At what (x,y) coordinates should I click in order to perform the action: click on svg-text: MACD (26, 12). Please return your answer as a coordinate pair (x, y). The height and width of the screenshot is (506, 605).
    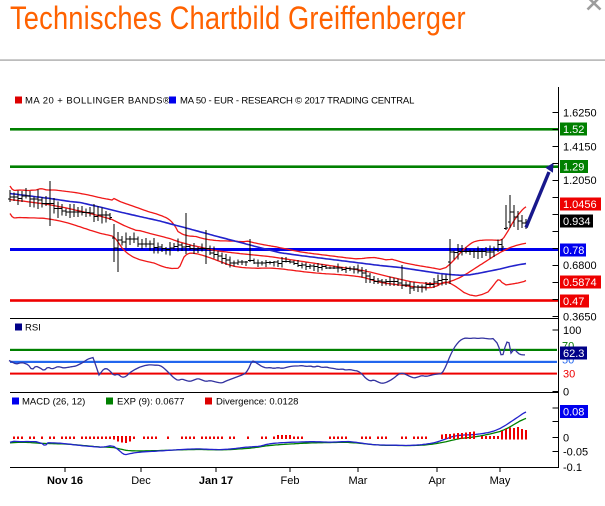
    Looking at the image, I should click on (53, 402).